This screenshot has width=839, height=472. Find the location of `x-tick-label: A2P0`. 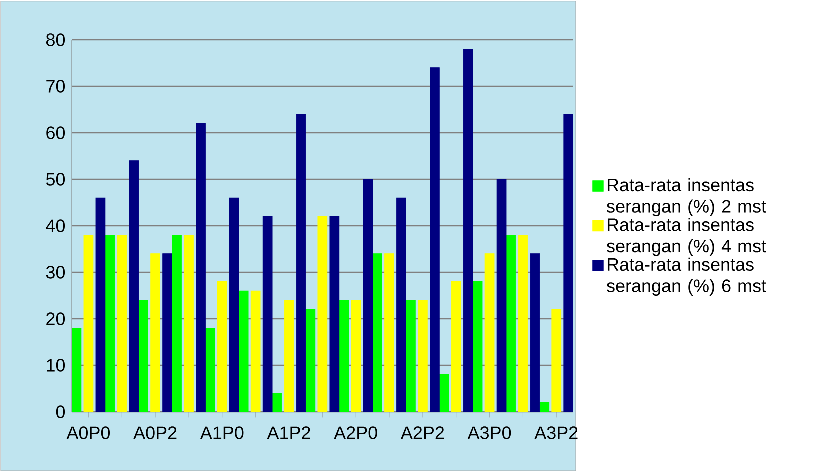

x-tick-label: A2P0 is located at coordinates (356, 433).